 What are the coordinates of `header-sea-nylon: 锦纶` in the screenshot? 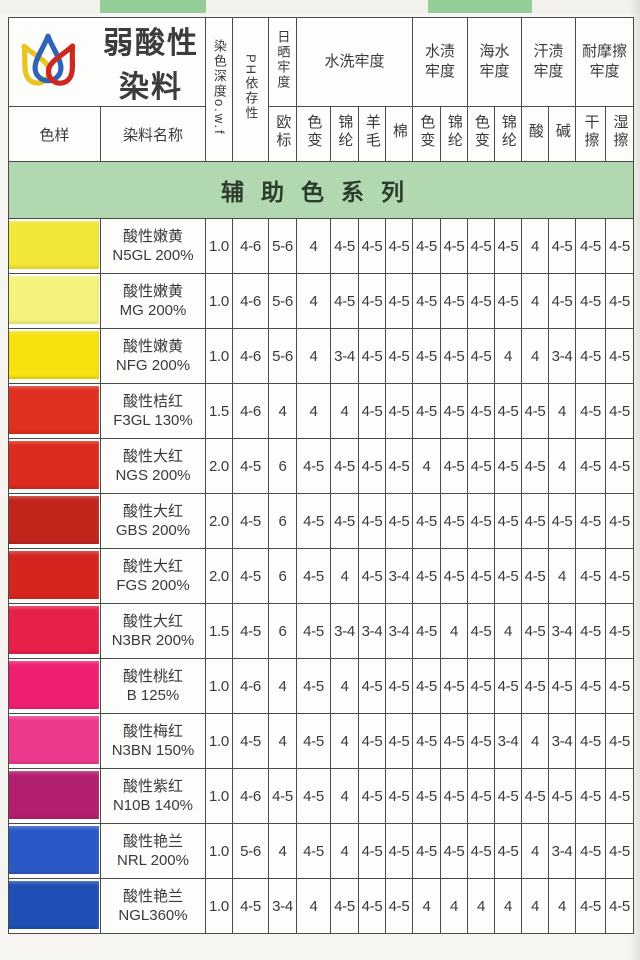 It's located at (508, 134).